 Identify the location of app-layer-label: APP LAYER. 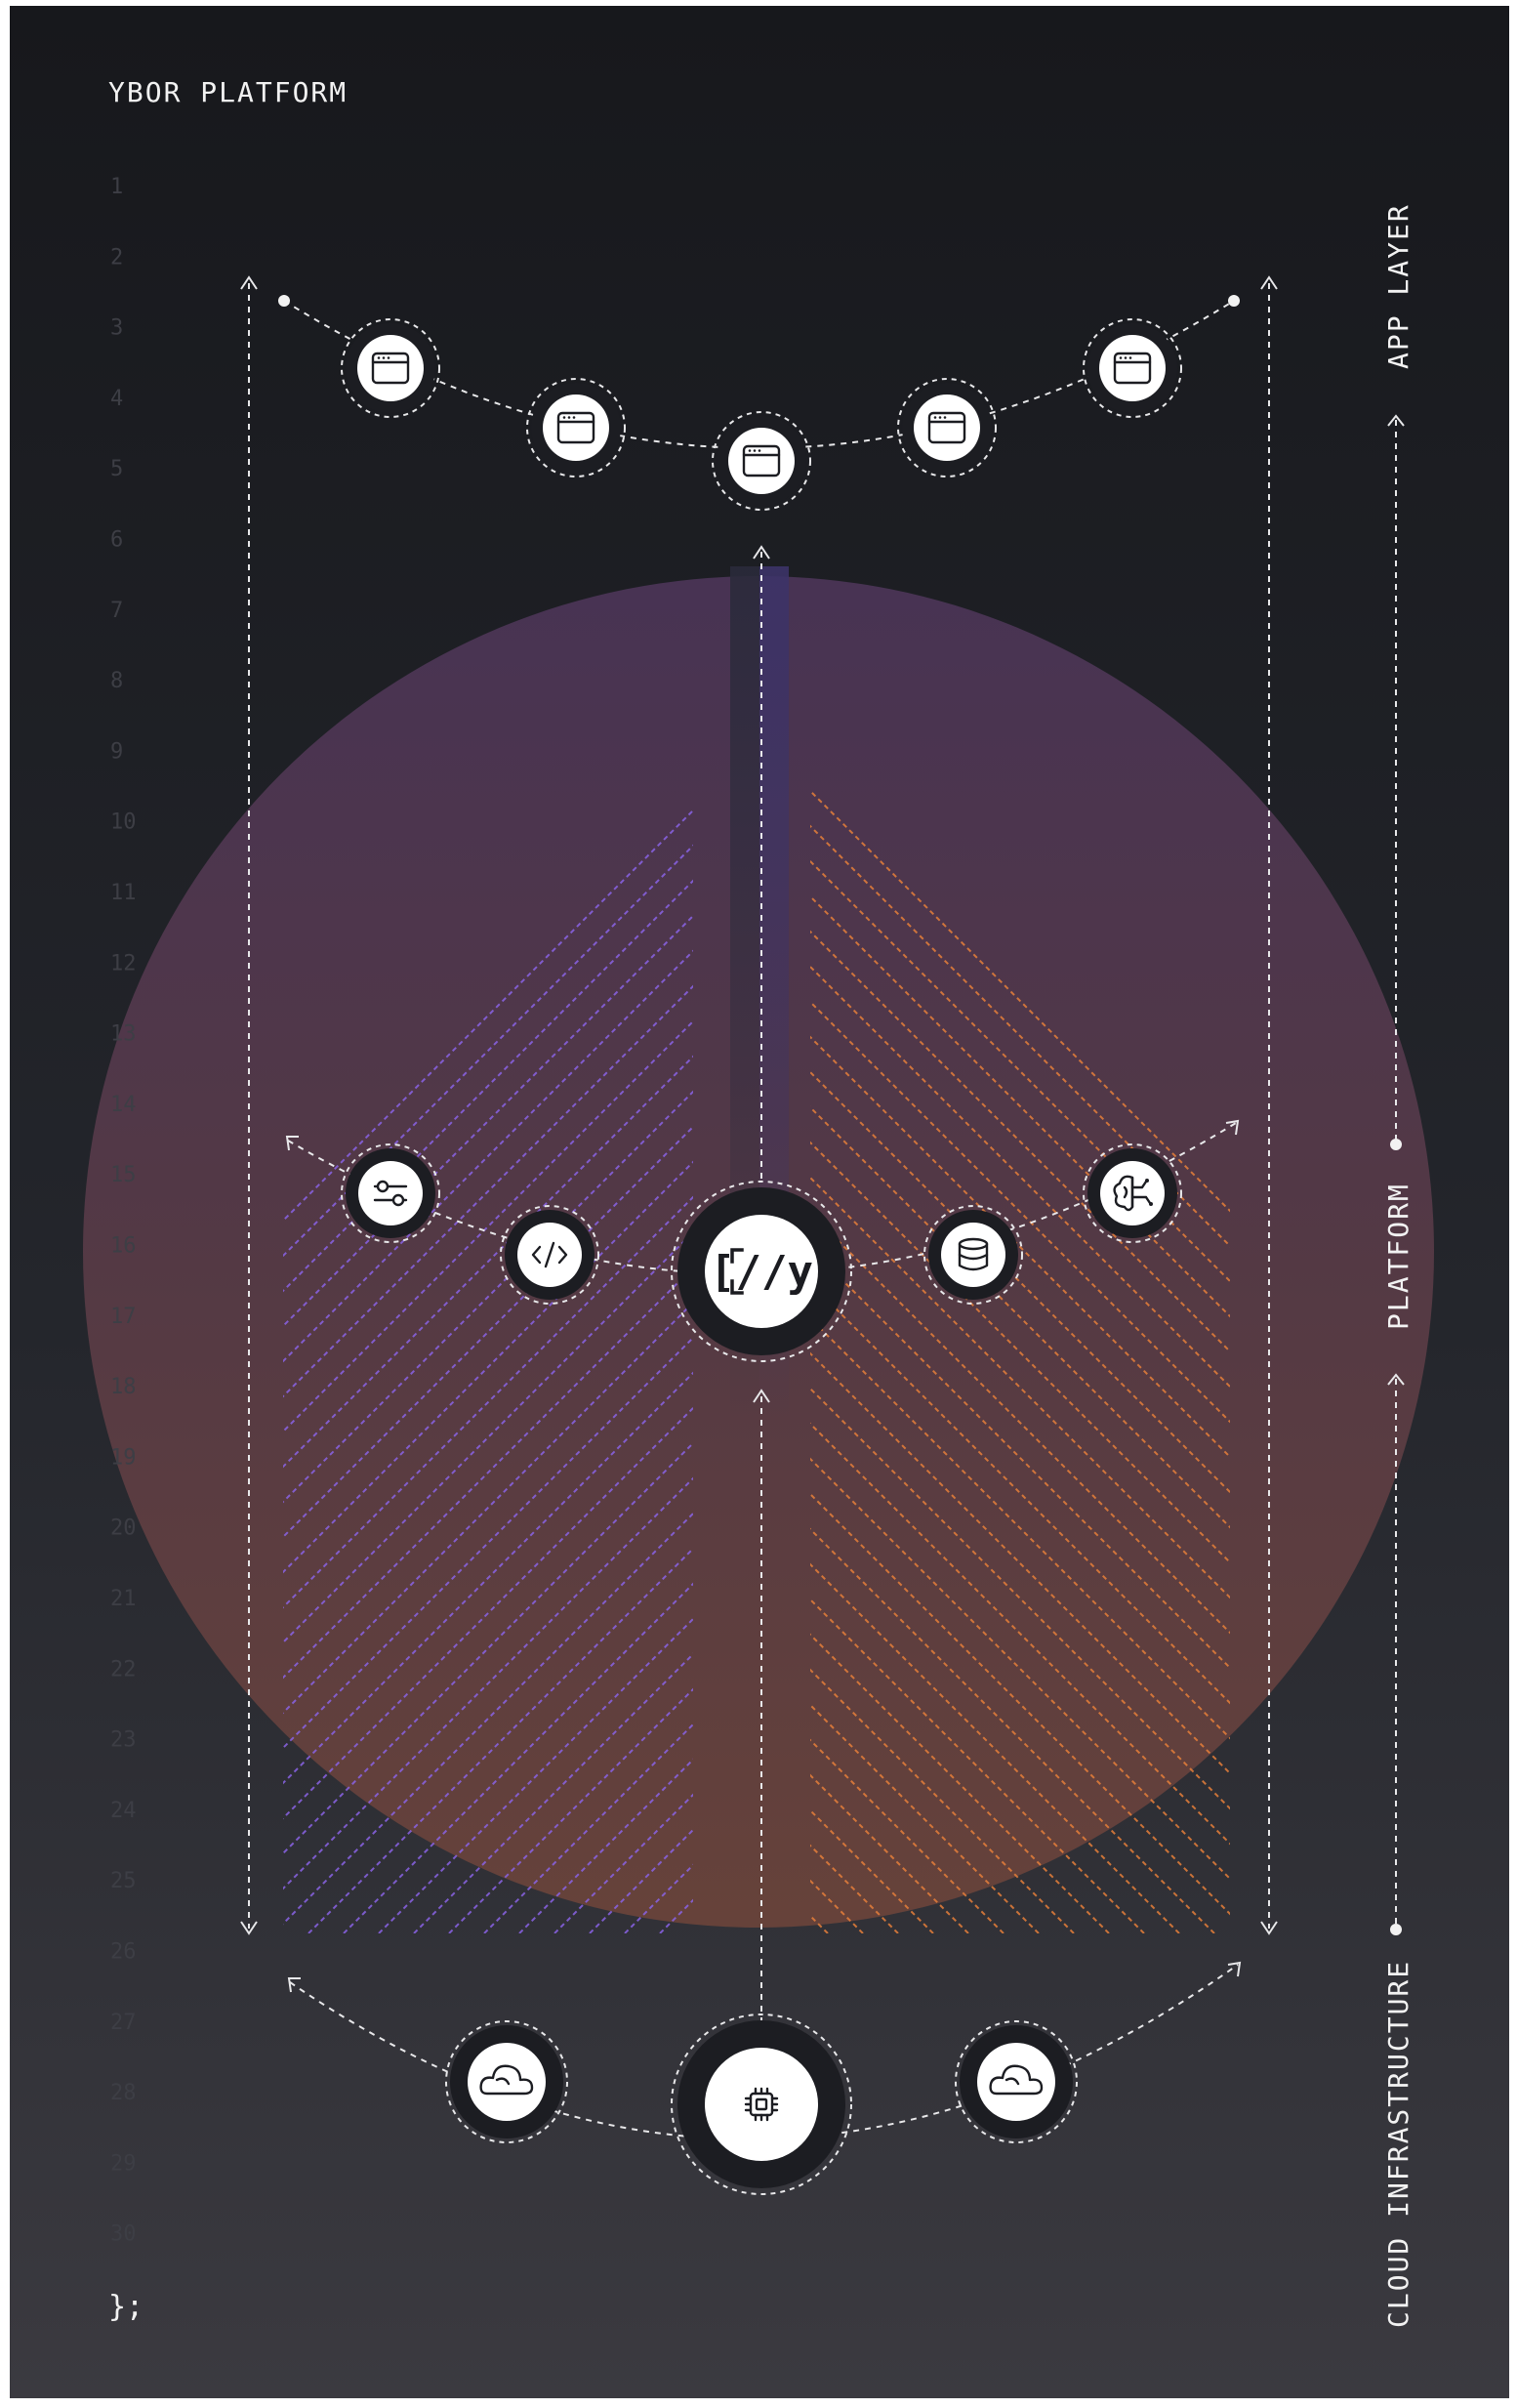
(1398, 286).